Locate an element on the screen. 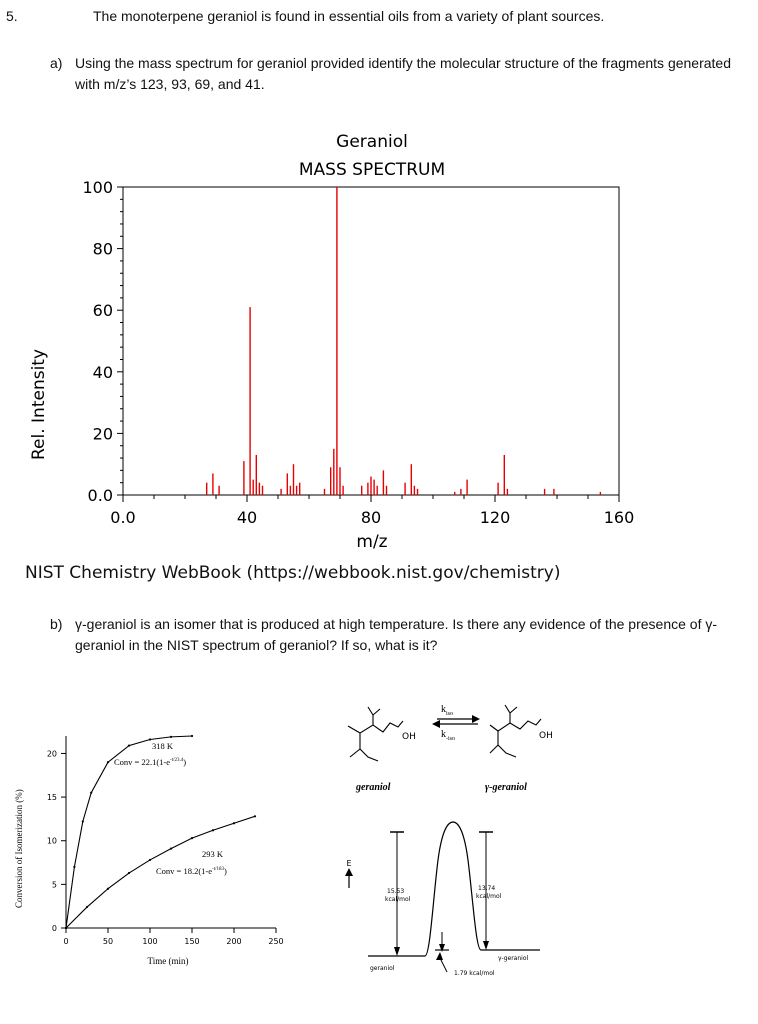 The image size is (758, 1024). x-tick-label: 160 is located at coordinates (619, 517).